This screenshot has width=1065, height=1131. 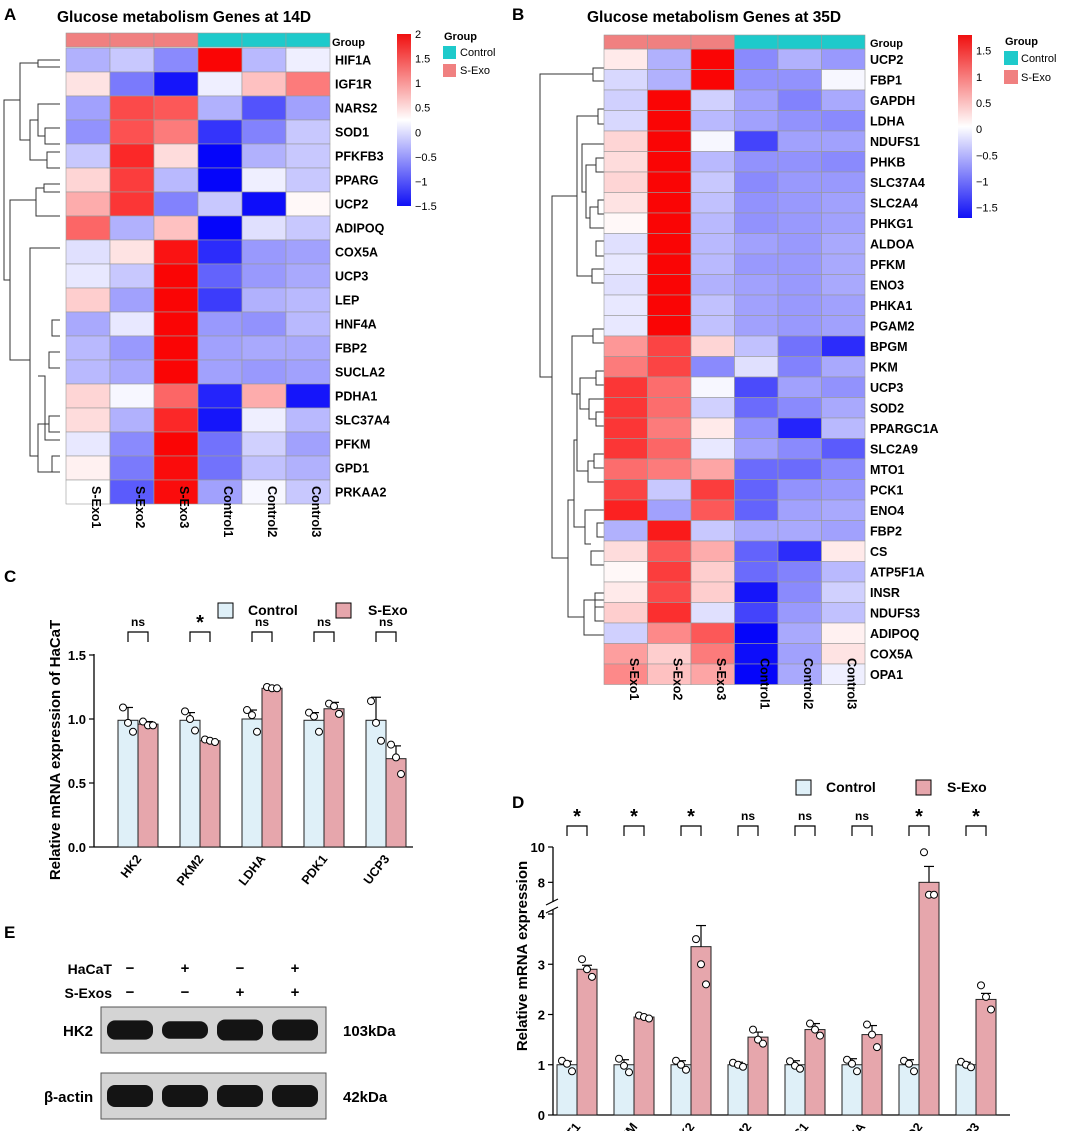 What do you see at coordinates (987, 130) in the screenshot?
I see `heatmap-35d-scale-ticks: 1.5 1 0.5 0 −0.5 −1 −1.5` at bounding box center [987, 130].